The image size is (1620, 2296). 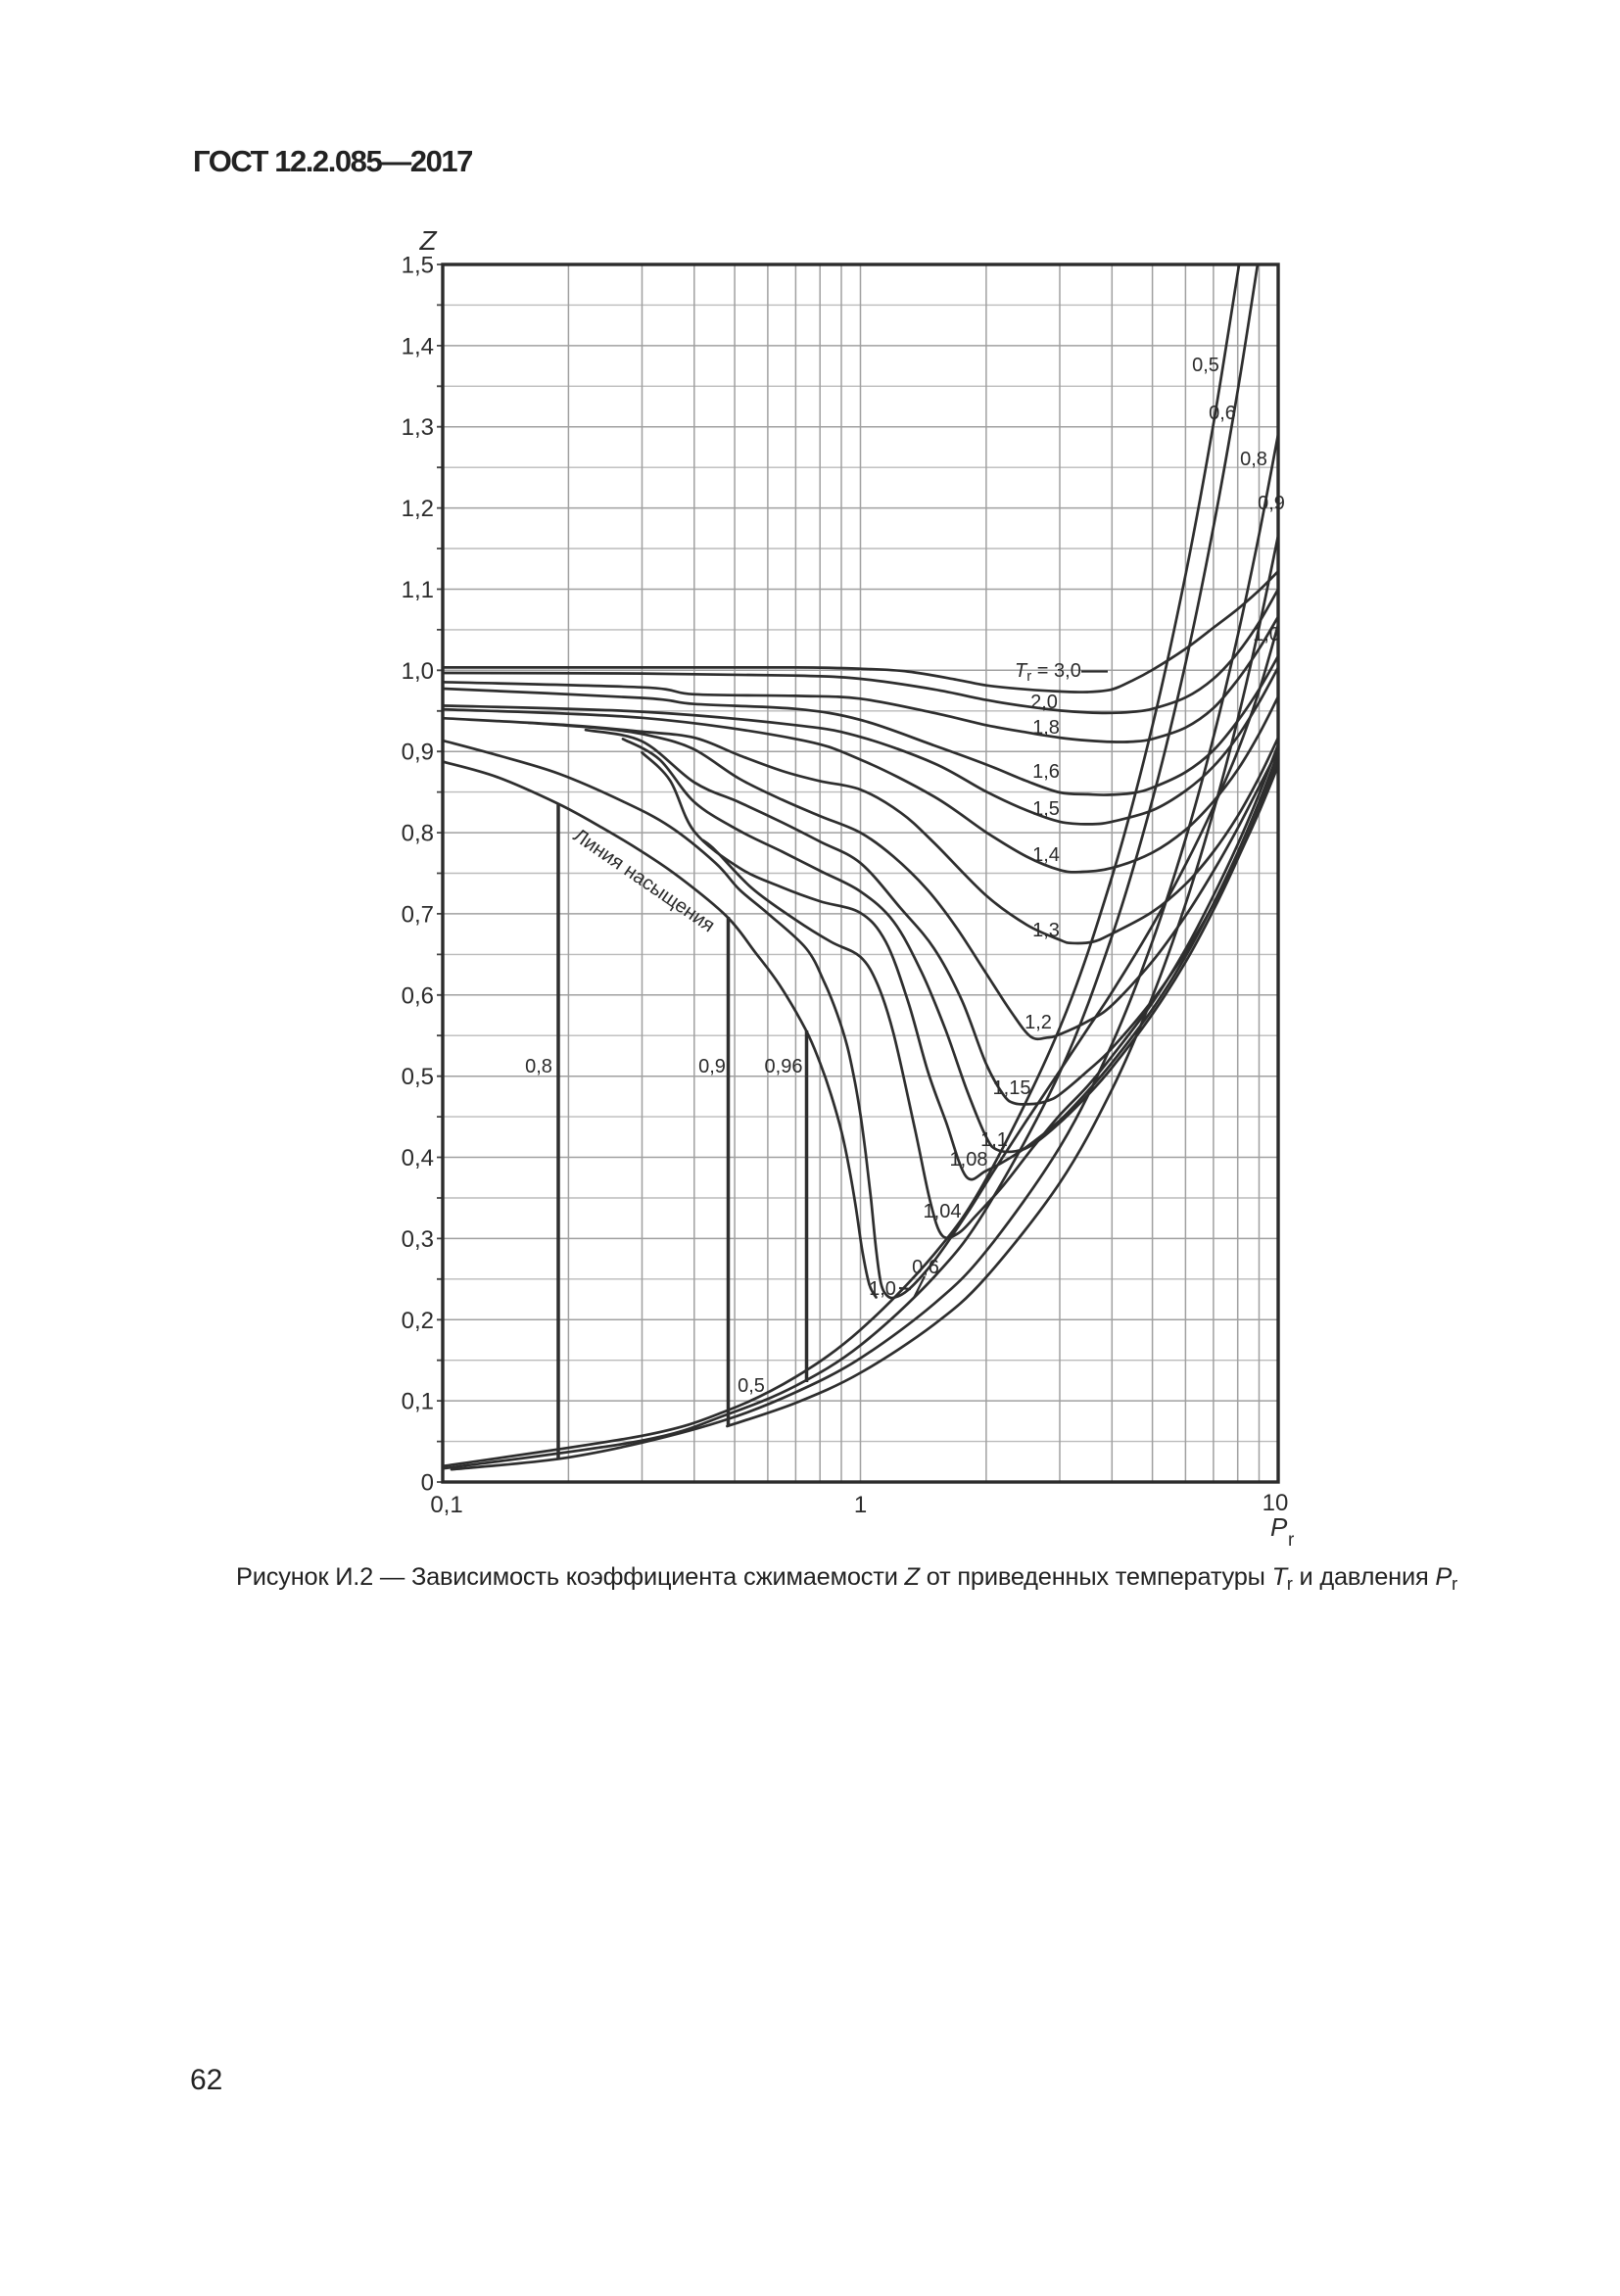 I want to click on svg-text: Tr = 3,0, so click(x=1048, y=672).